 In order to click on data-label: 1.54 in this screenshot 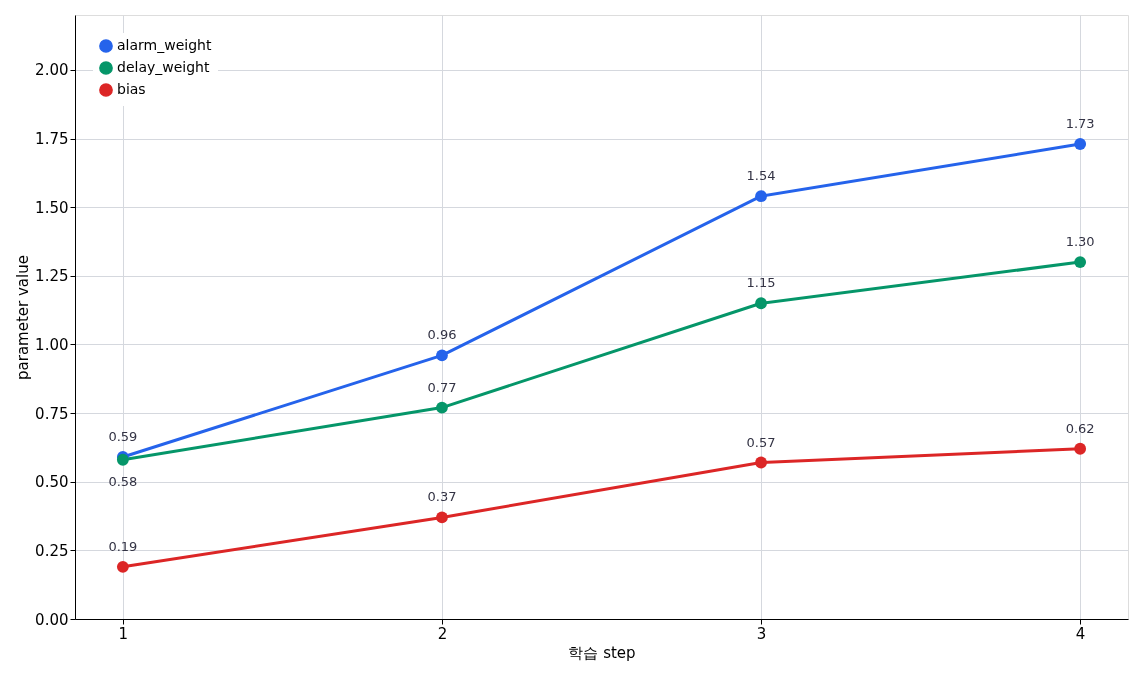, I will do `click(761, 176)`.